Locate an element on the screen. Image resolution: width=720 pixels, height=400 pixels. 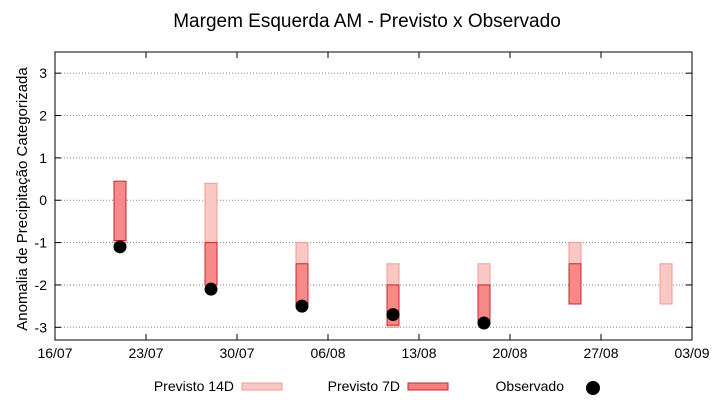
y-tick-label: 1 is located at coordinates (43, 158).